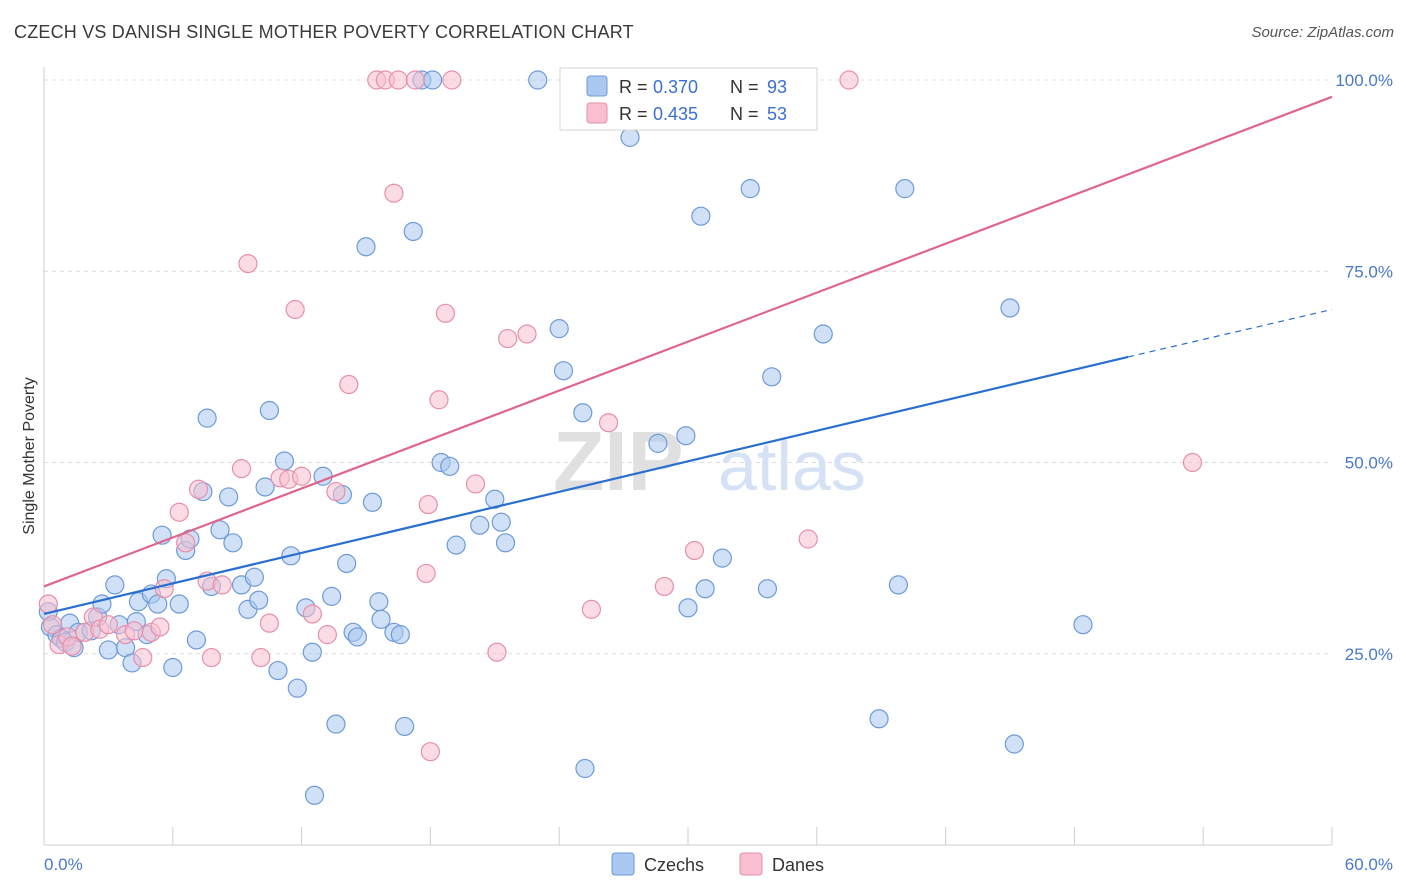 Image resolution: width=1406 pixels, height=892 pixels. I want to click on x-ticks, so click(688, 836).